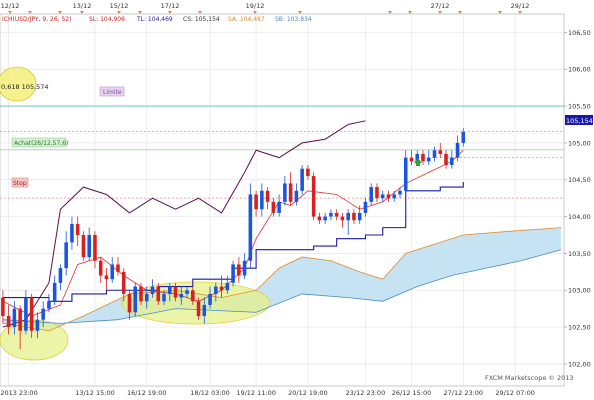 The image size is (594, 400). What do you see at coordinates (293, 19) in the screenshot?
I see `legend-sb: SB: 103,834` at bounding box center [293, 19].